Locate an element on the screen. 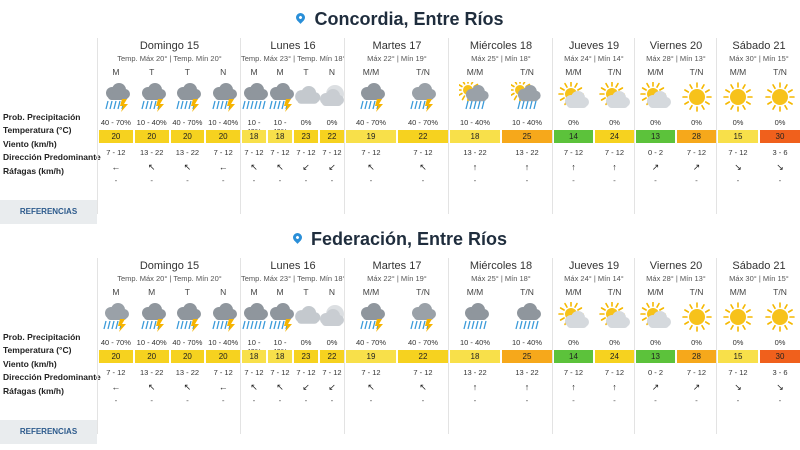 Image resolution: width=800 pixels, height=450 pixels. temperature-cell: 24 is located at coordinates (614, 356).